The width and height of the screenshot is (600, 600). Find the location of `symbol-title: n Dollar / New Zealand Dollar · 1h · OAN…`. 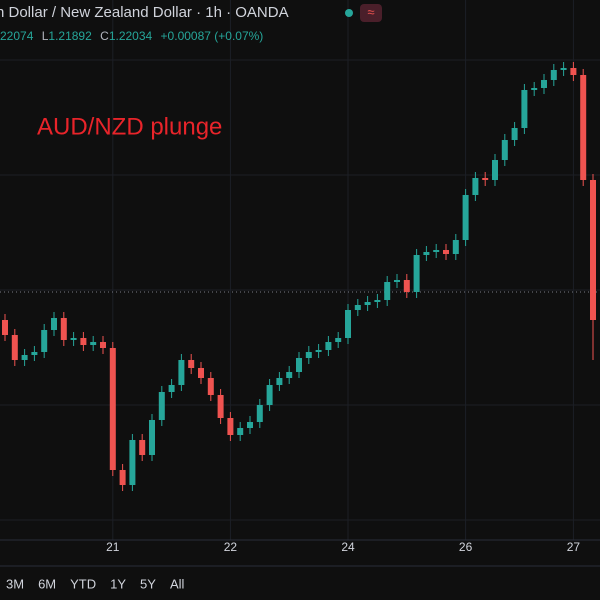

symbol-title: n Dollar / New Zealand Dollar · 1h · OAN… is located at coordinates (144, 12).